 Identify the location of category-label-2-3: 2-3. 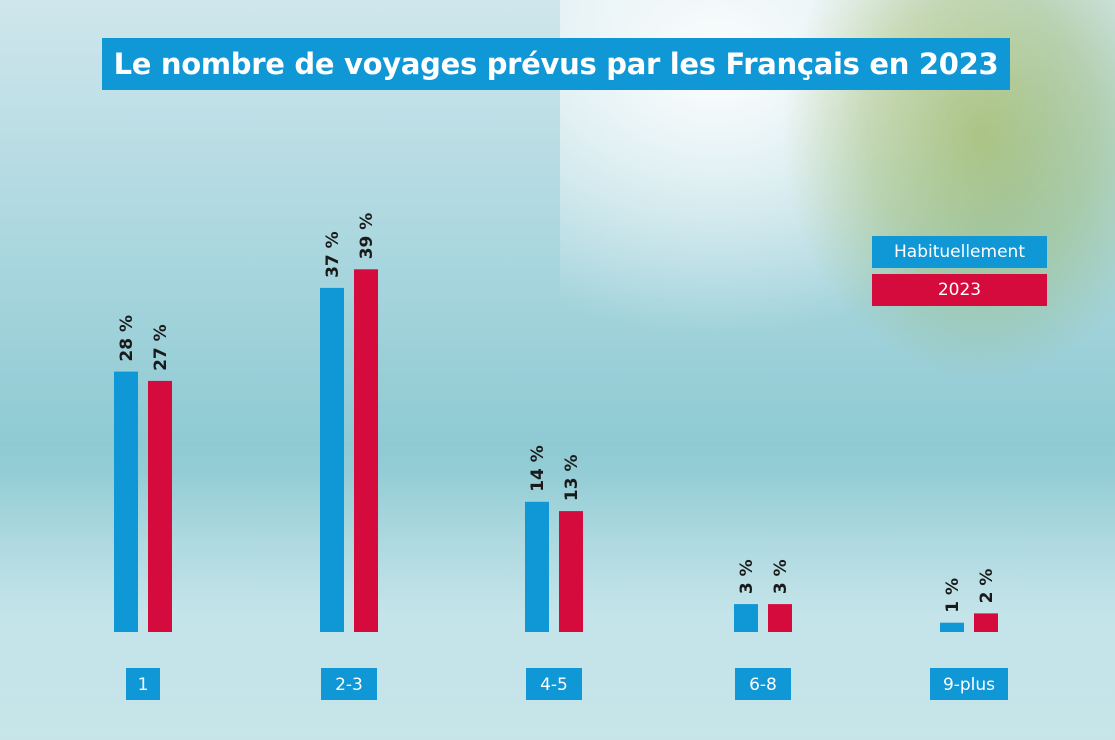
(349, 685).